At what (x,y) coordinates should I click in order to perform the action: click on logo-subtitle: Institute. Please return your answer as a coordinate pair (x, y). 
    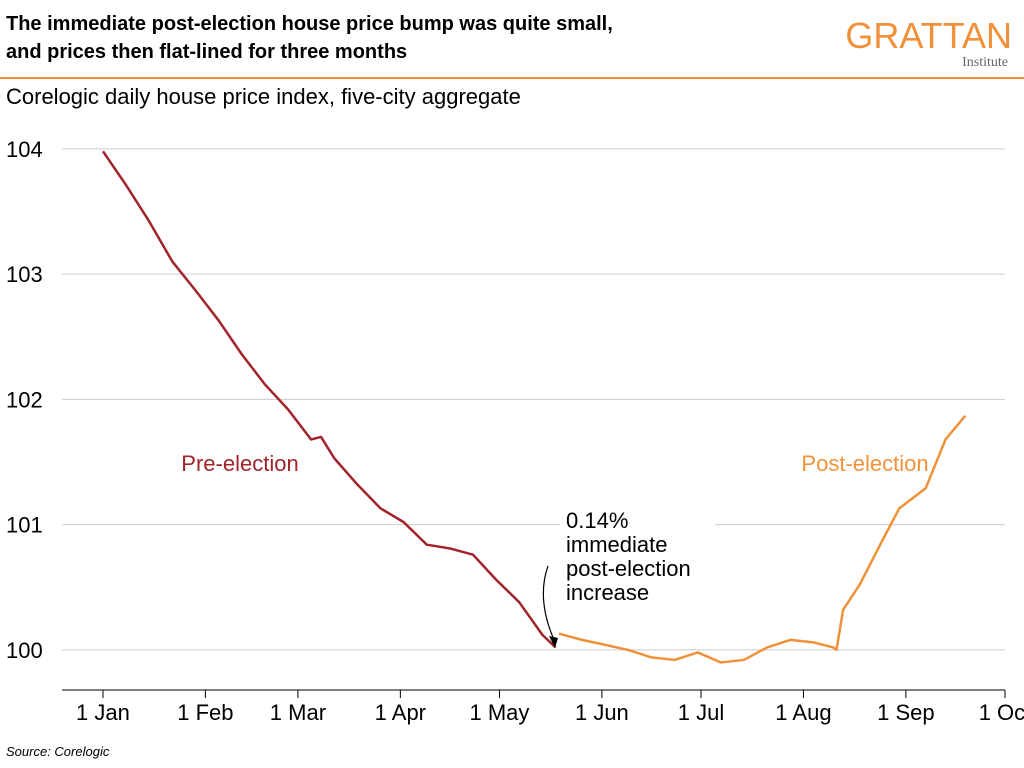
    Looking at the image, I should click on (985, 62).